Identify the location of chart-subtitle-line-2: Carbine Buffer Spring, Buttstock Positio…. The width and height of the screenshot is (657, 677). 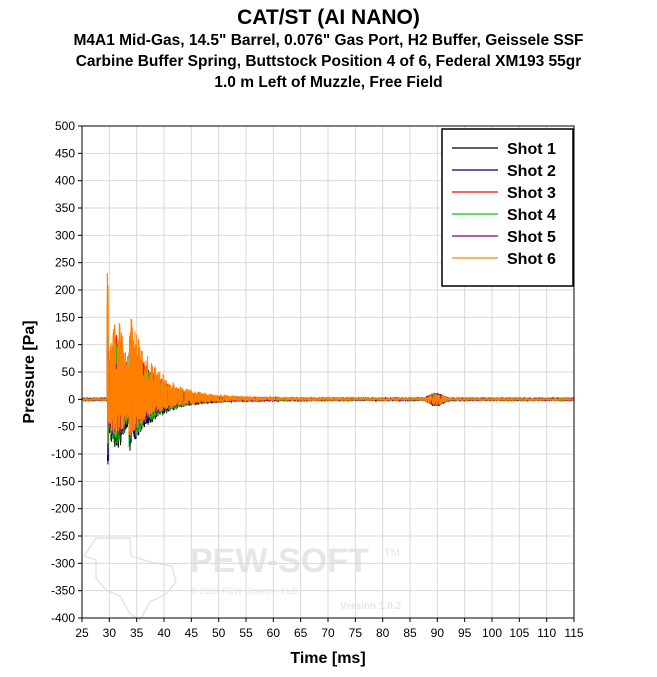
(328, 61).